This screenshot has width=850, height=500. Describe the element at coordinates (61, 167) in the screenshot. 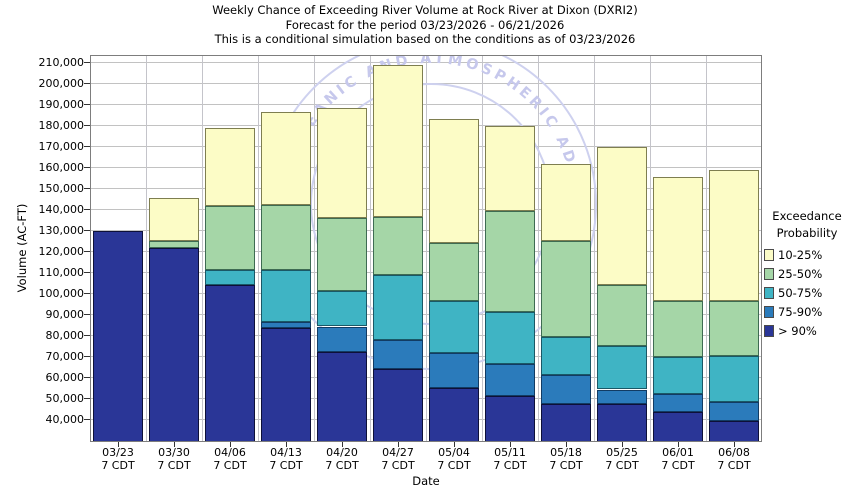

I see `y-tick-label: 160,000` at that location.